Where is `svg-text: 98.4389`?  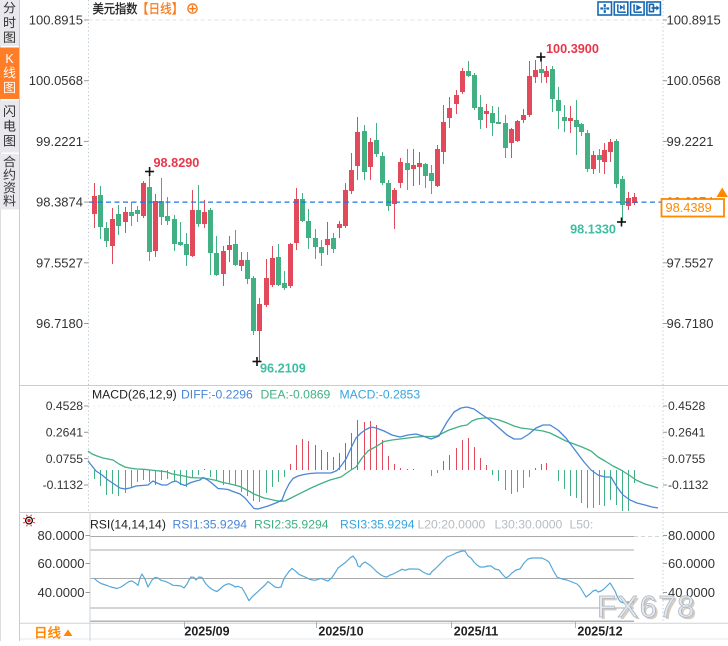
svg-text: 98.4389 is located at coordinates (689, 207).